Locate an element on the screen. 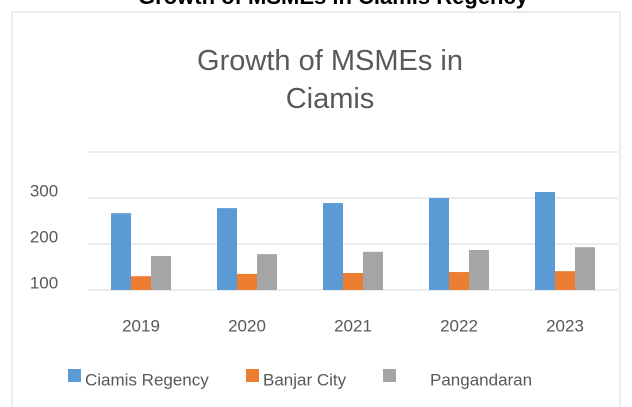 The image size is (632, 407). page-title: Growth of MSMEs in Ciamis Regency is located at coordinates (333, 4).